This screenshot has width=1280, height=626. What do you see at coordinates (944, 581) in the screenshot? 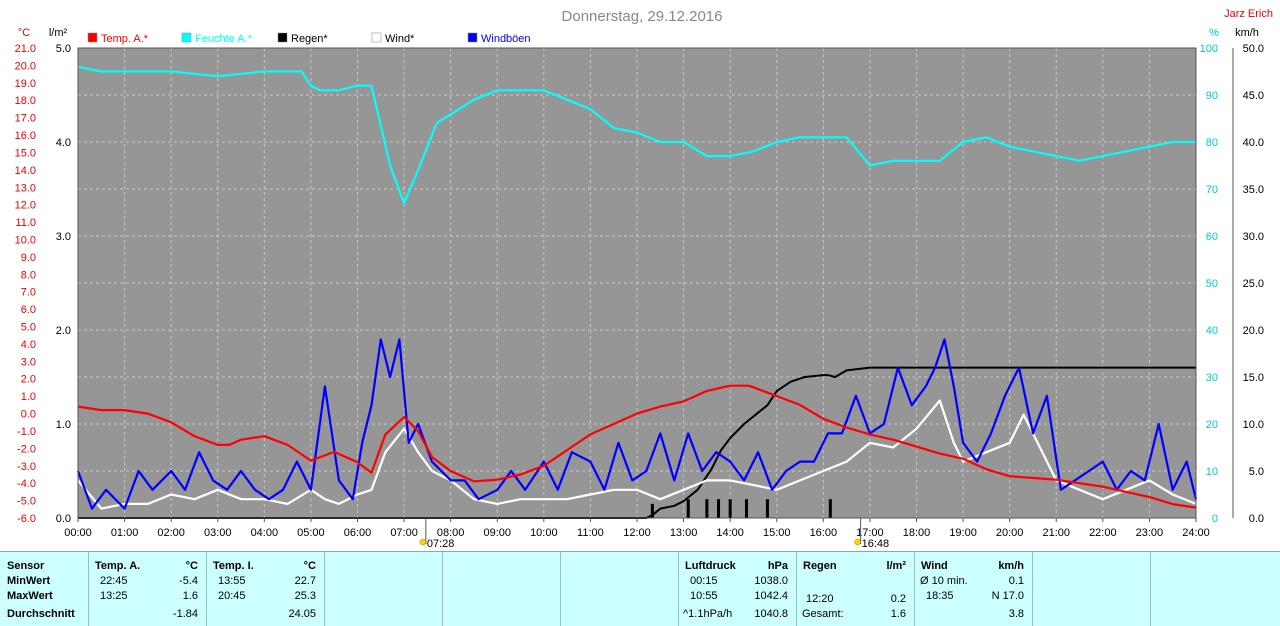
I see `wind-avg-label: Ø 10 min.` at bounding box center [944, 581].